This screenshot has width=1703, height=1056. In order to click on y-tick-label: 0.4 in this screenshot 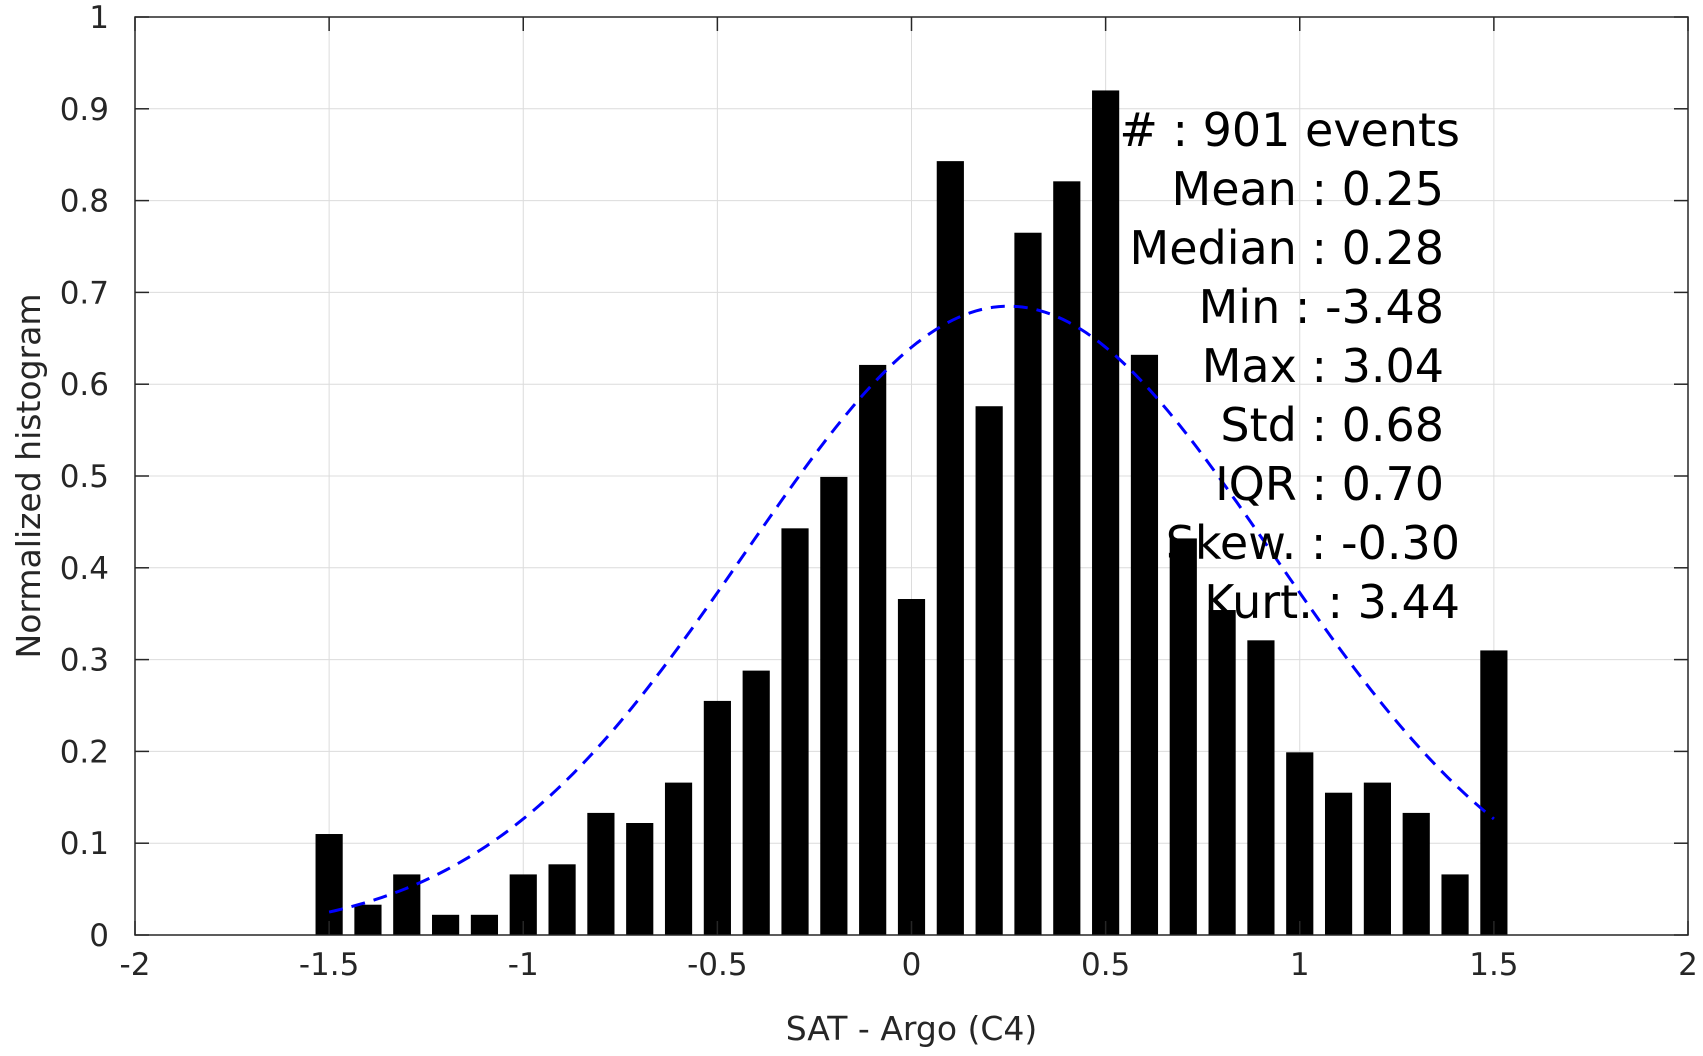, I will do `click(84, 569)`.